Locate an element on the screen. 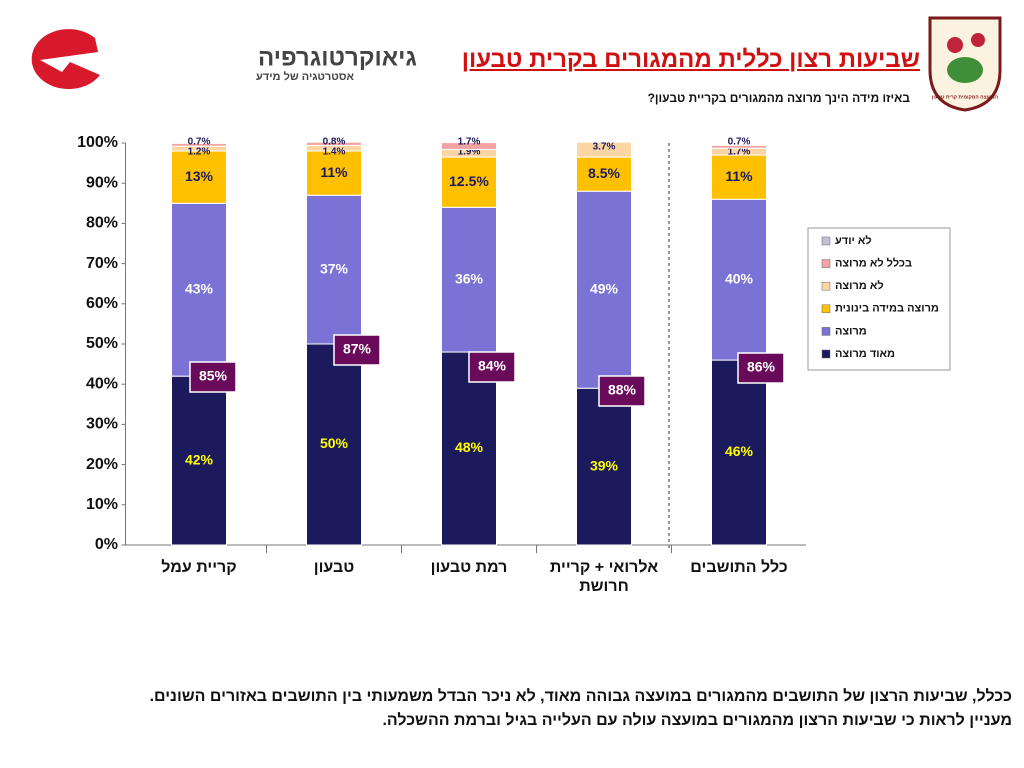  y-tick-label: 10% is located at coordinates (102, 504).